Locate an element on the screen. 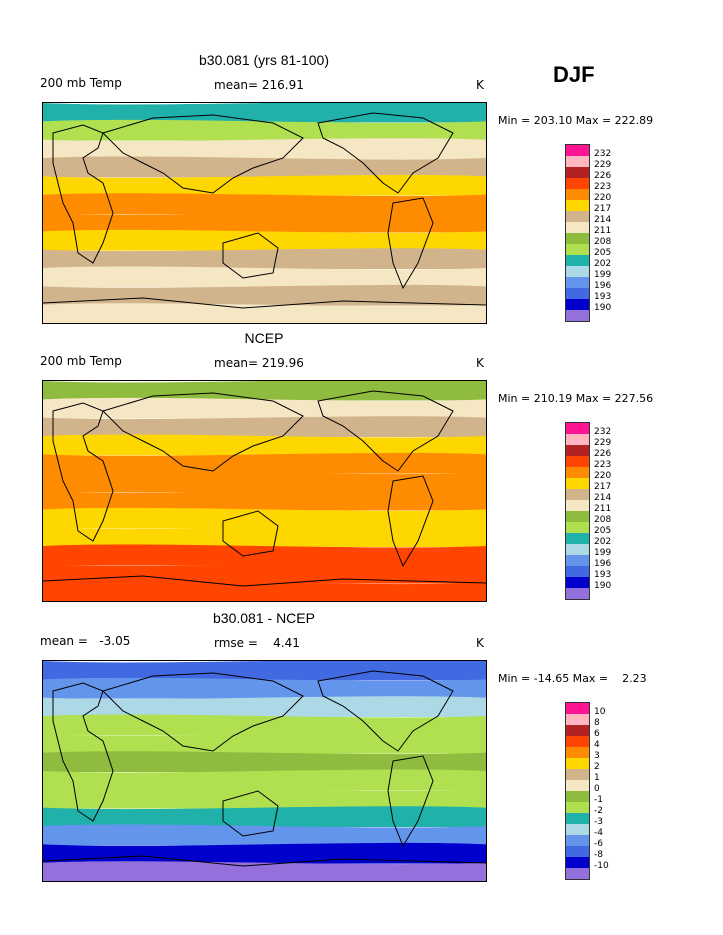 The width and height of the screenshot is (723, 935). panel-center-label: mean= 219.96 is located at coordinates (259, 363).